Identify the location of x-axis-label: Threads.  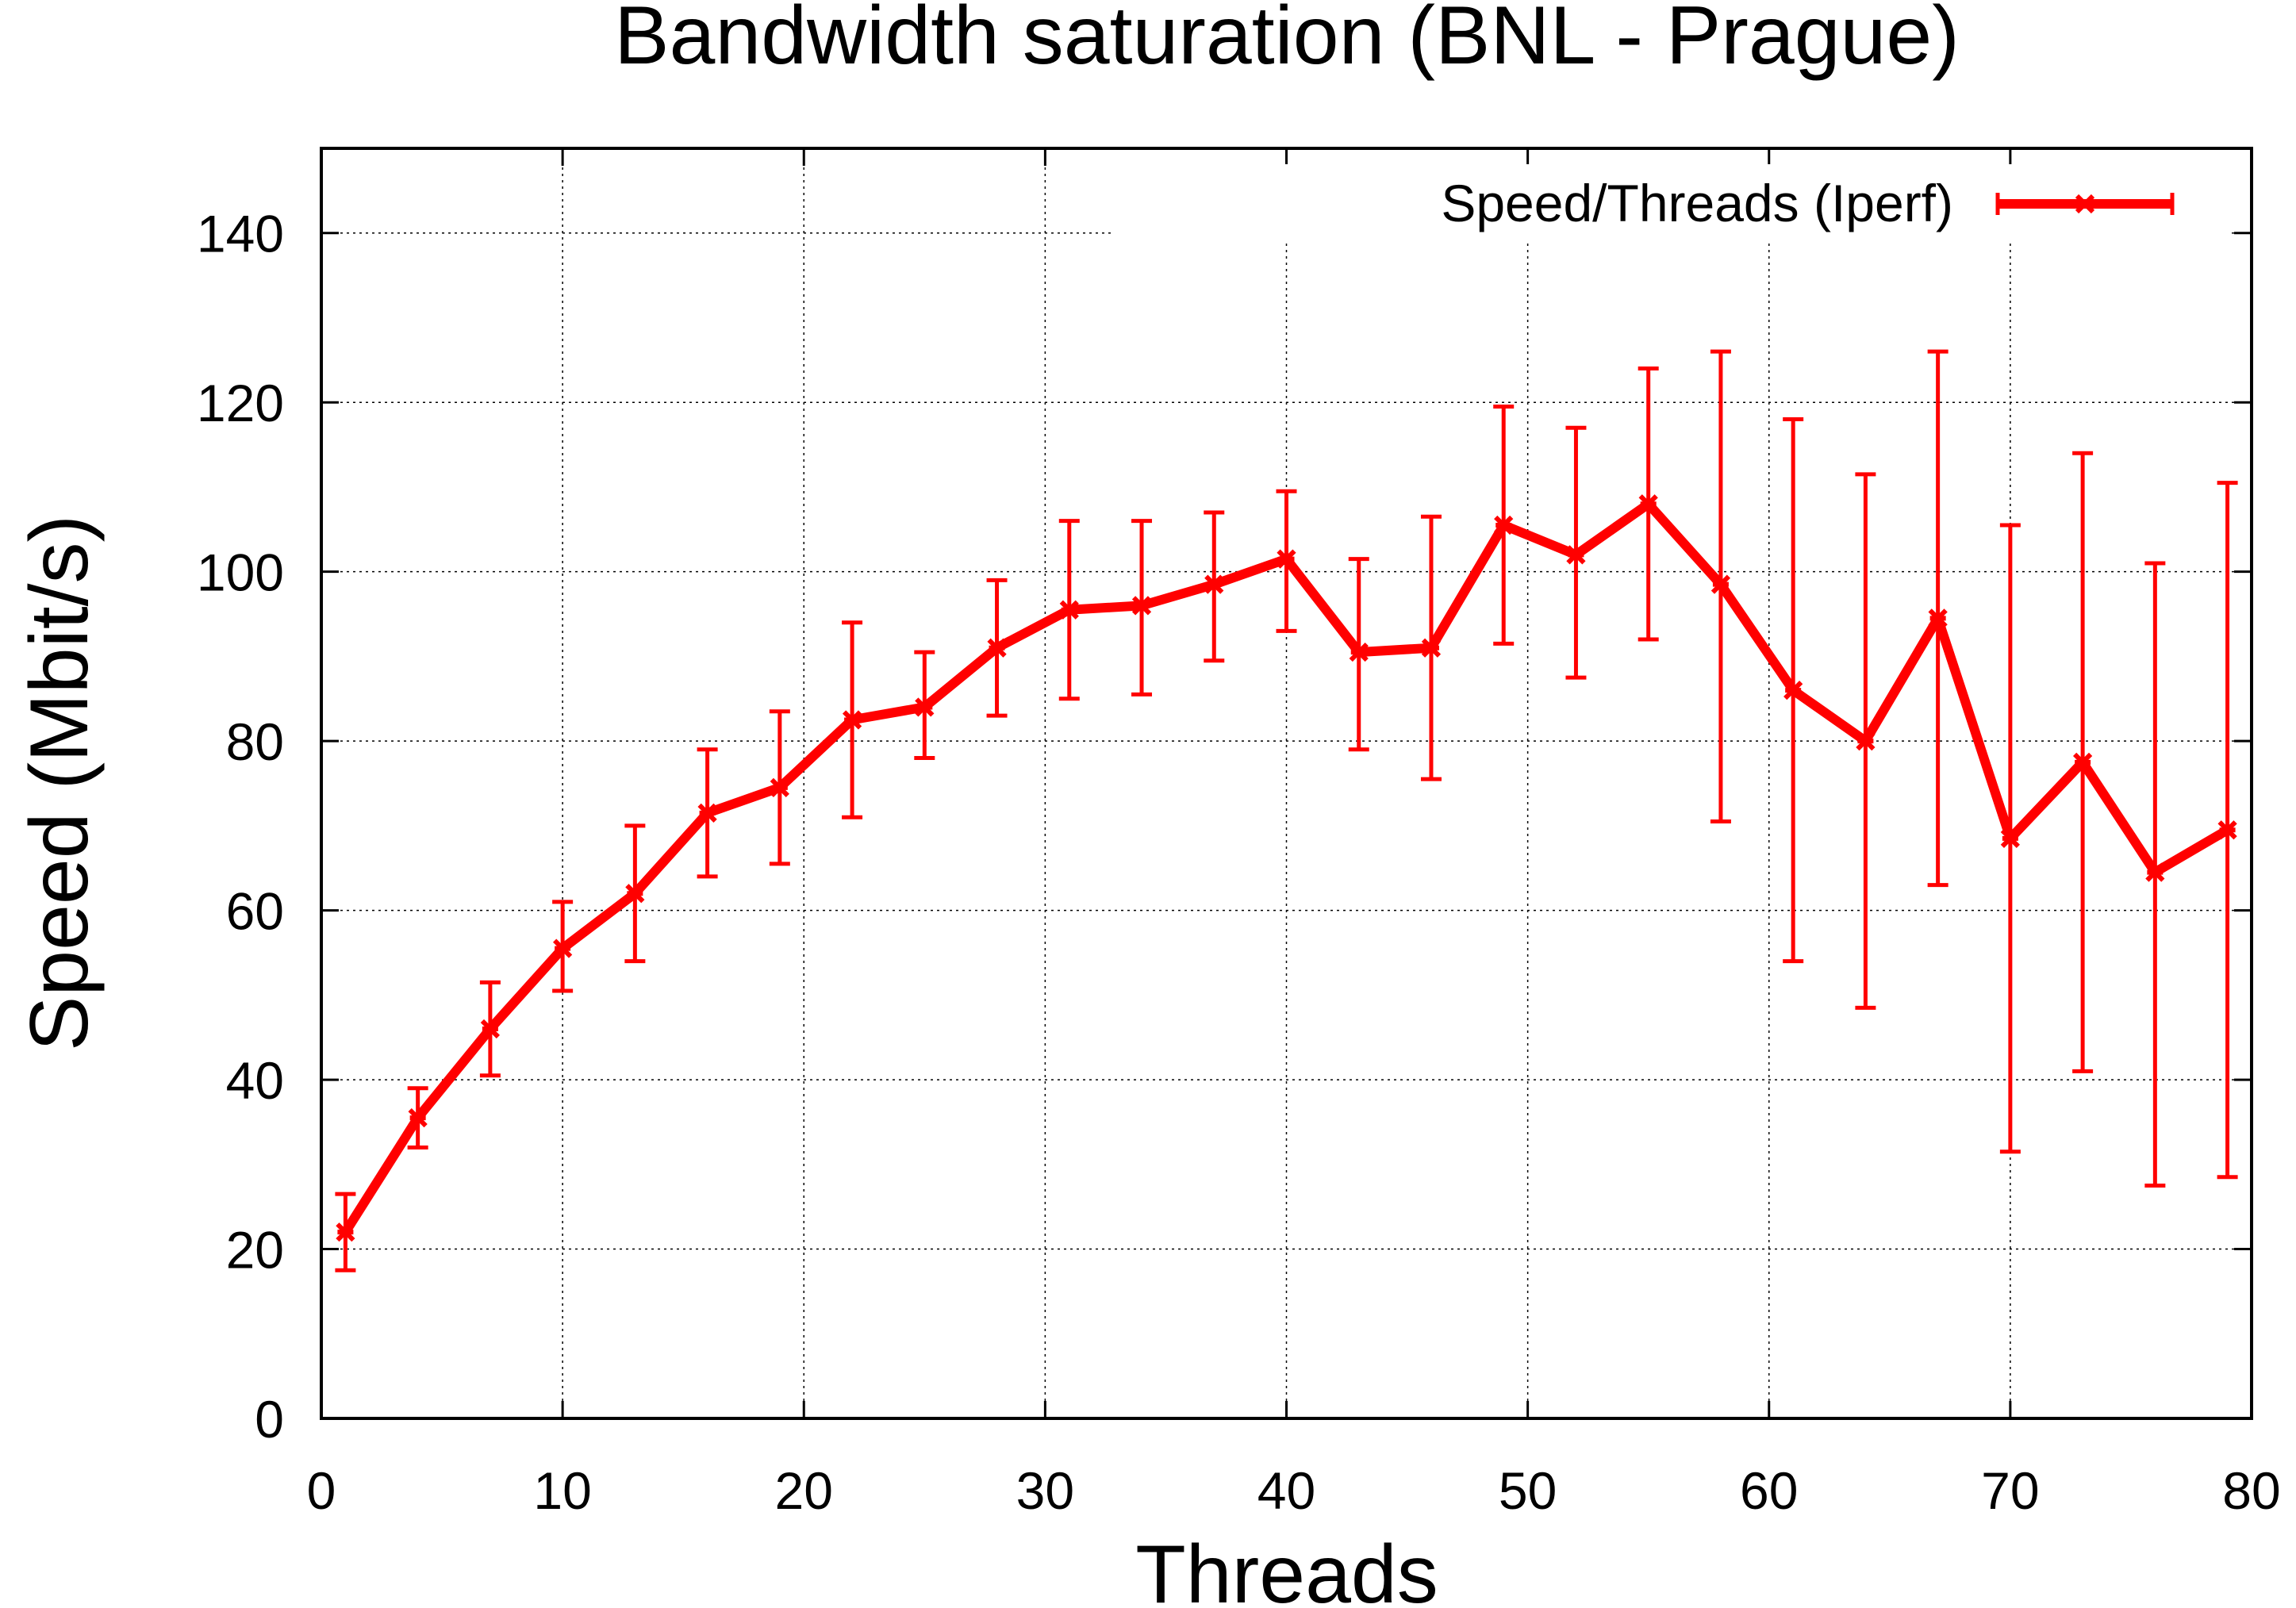
(1286, 1568).